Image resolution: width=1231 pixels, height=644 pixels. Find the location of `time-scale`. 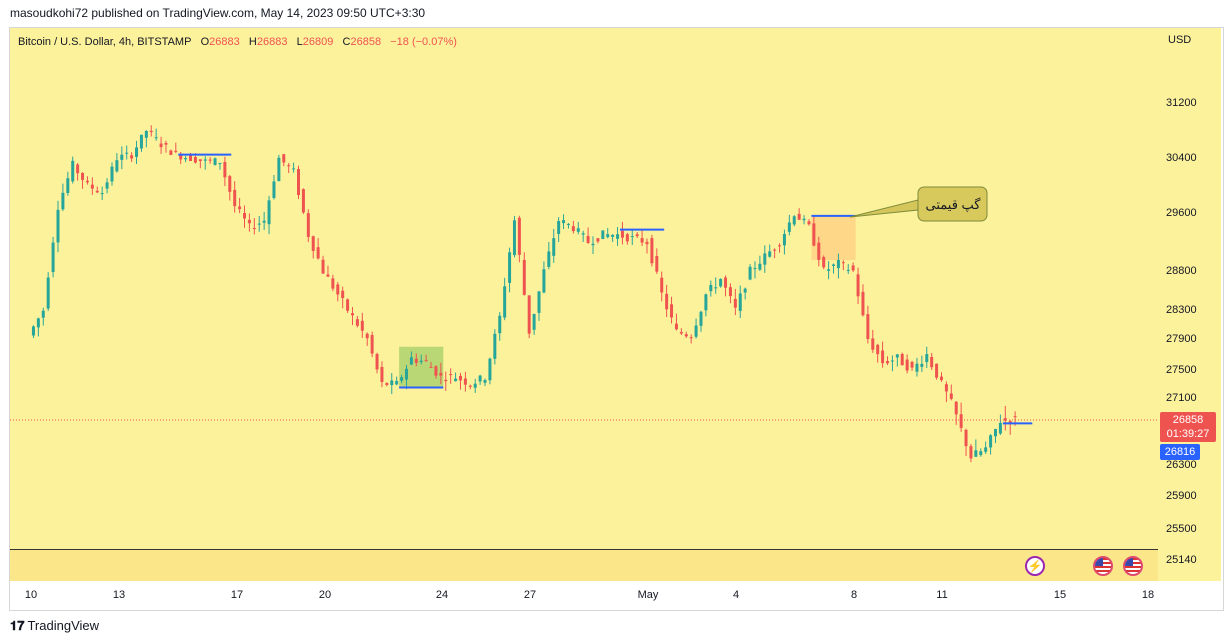

time-scale is located at coordinates (615, 594).